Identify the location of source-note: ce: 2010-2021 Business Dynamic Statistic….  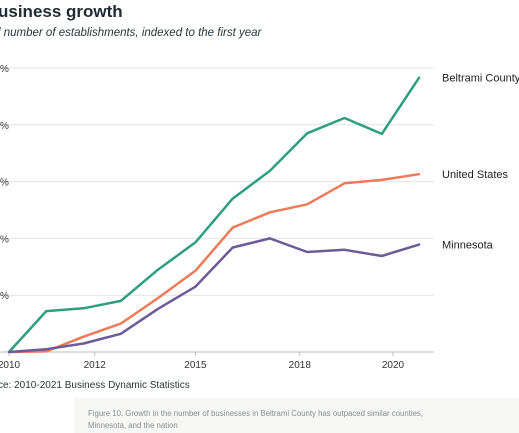
(95, 385).